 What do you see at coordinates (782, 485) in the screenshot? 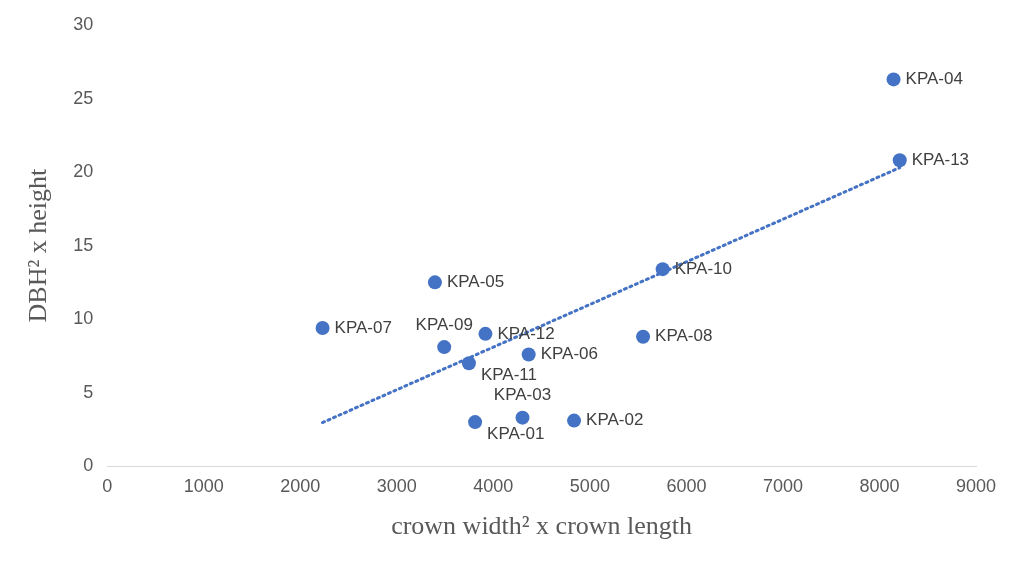
I see `x-tick-label: 7000` at bounding box center [782, 485].